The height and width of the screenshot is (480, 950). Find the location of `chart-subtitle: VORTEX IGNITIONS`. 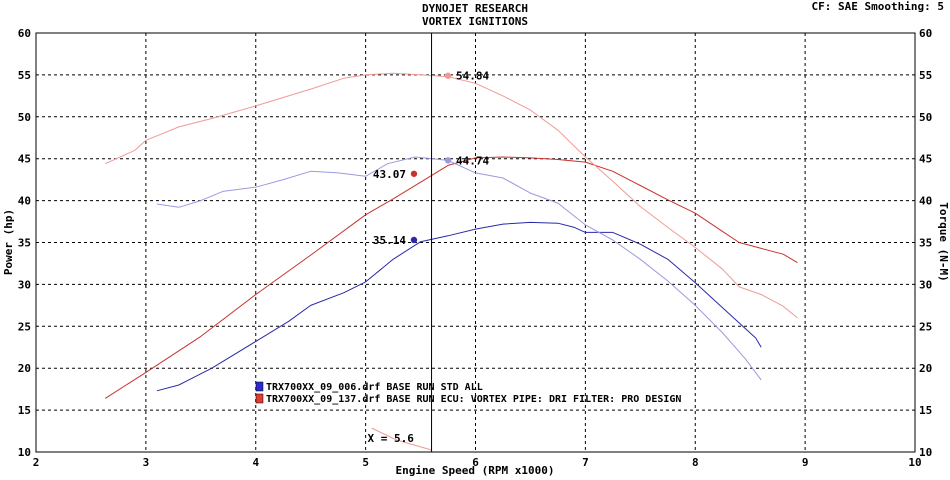

chart-subtitle: VORTEX IGNITIONS is located at coordinates (475, 21).